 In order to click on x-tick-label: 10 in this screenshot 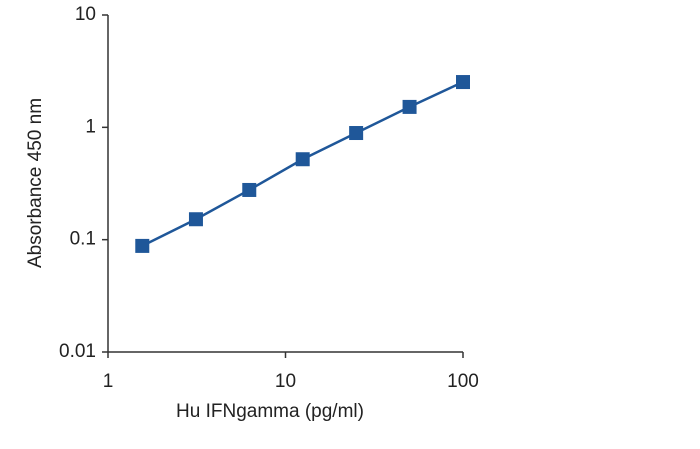, I will do `click(285, 381)`.